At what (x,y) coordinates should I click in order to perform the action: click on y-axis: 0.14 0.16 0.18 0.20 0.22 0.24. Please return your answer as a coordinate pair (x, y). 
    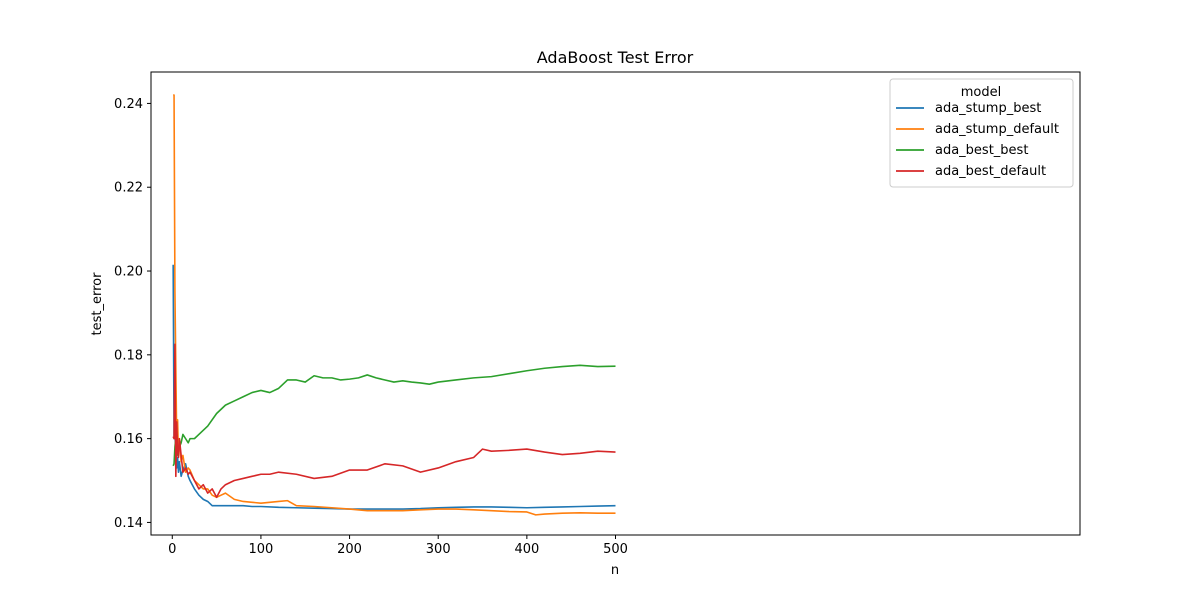
    Looking at the image, I should click on (132, 314).